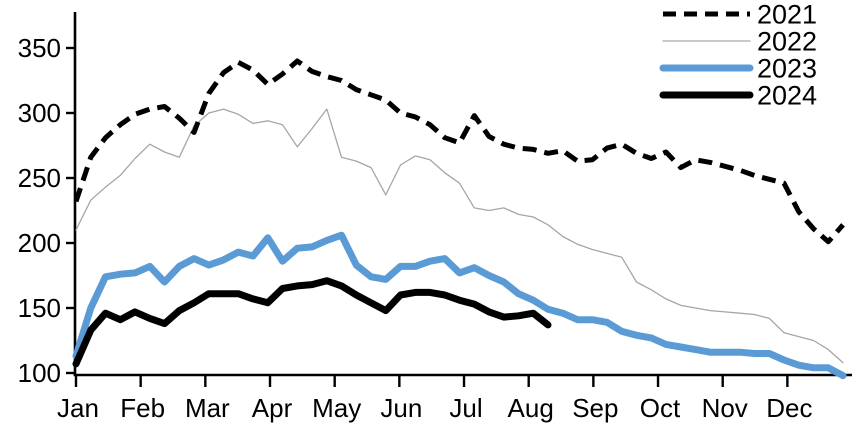 This screenshot has width=852, height=430. Describe the element at coordinates (142, 408) in the screenshot. I see `x-tick-label: Feb` at that location.